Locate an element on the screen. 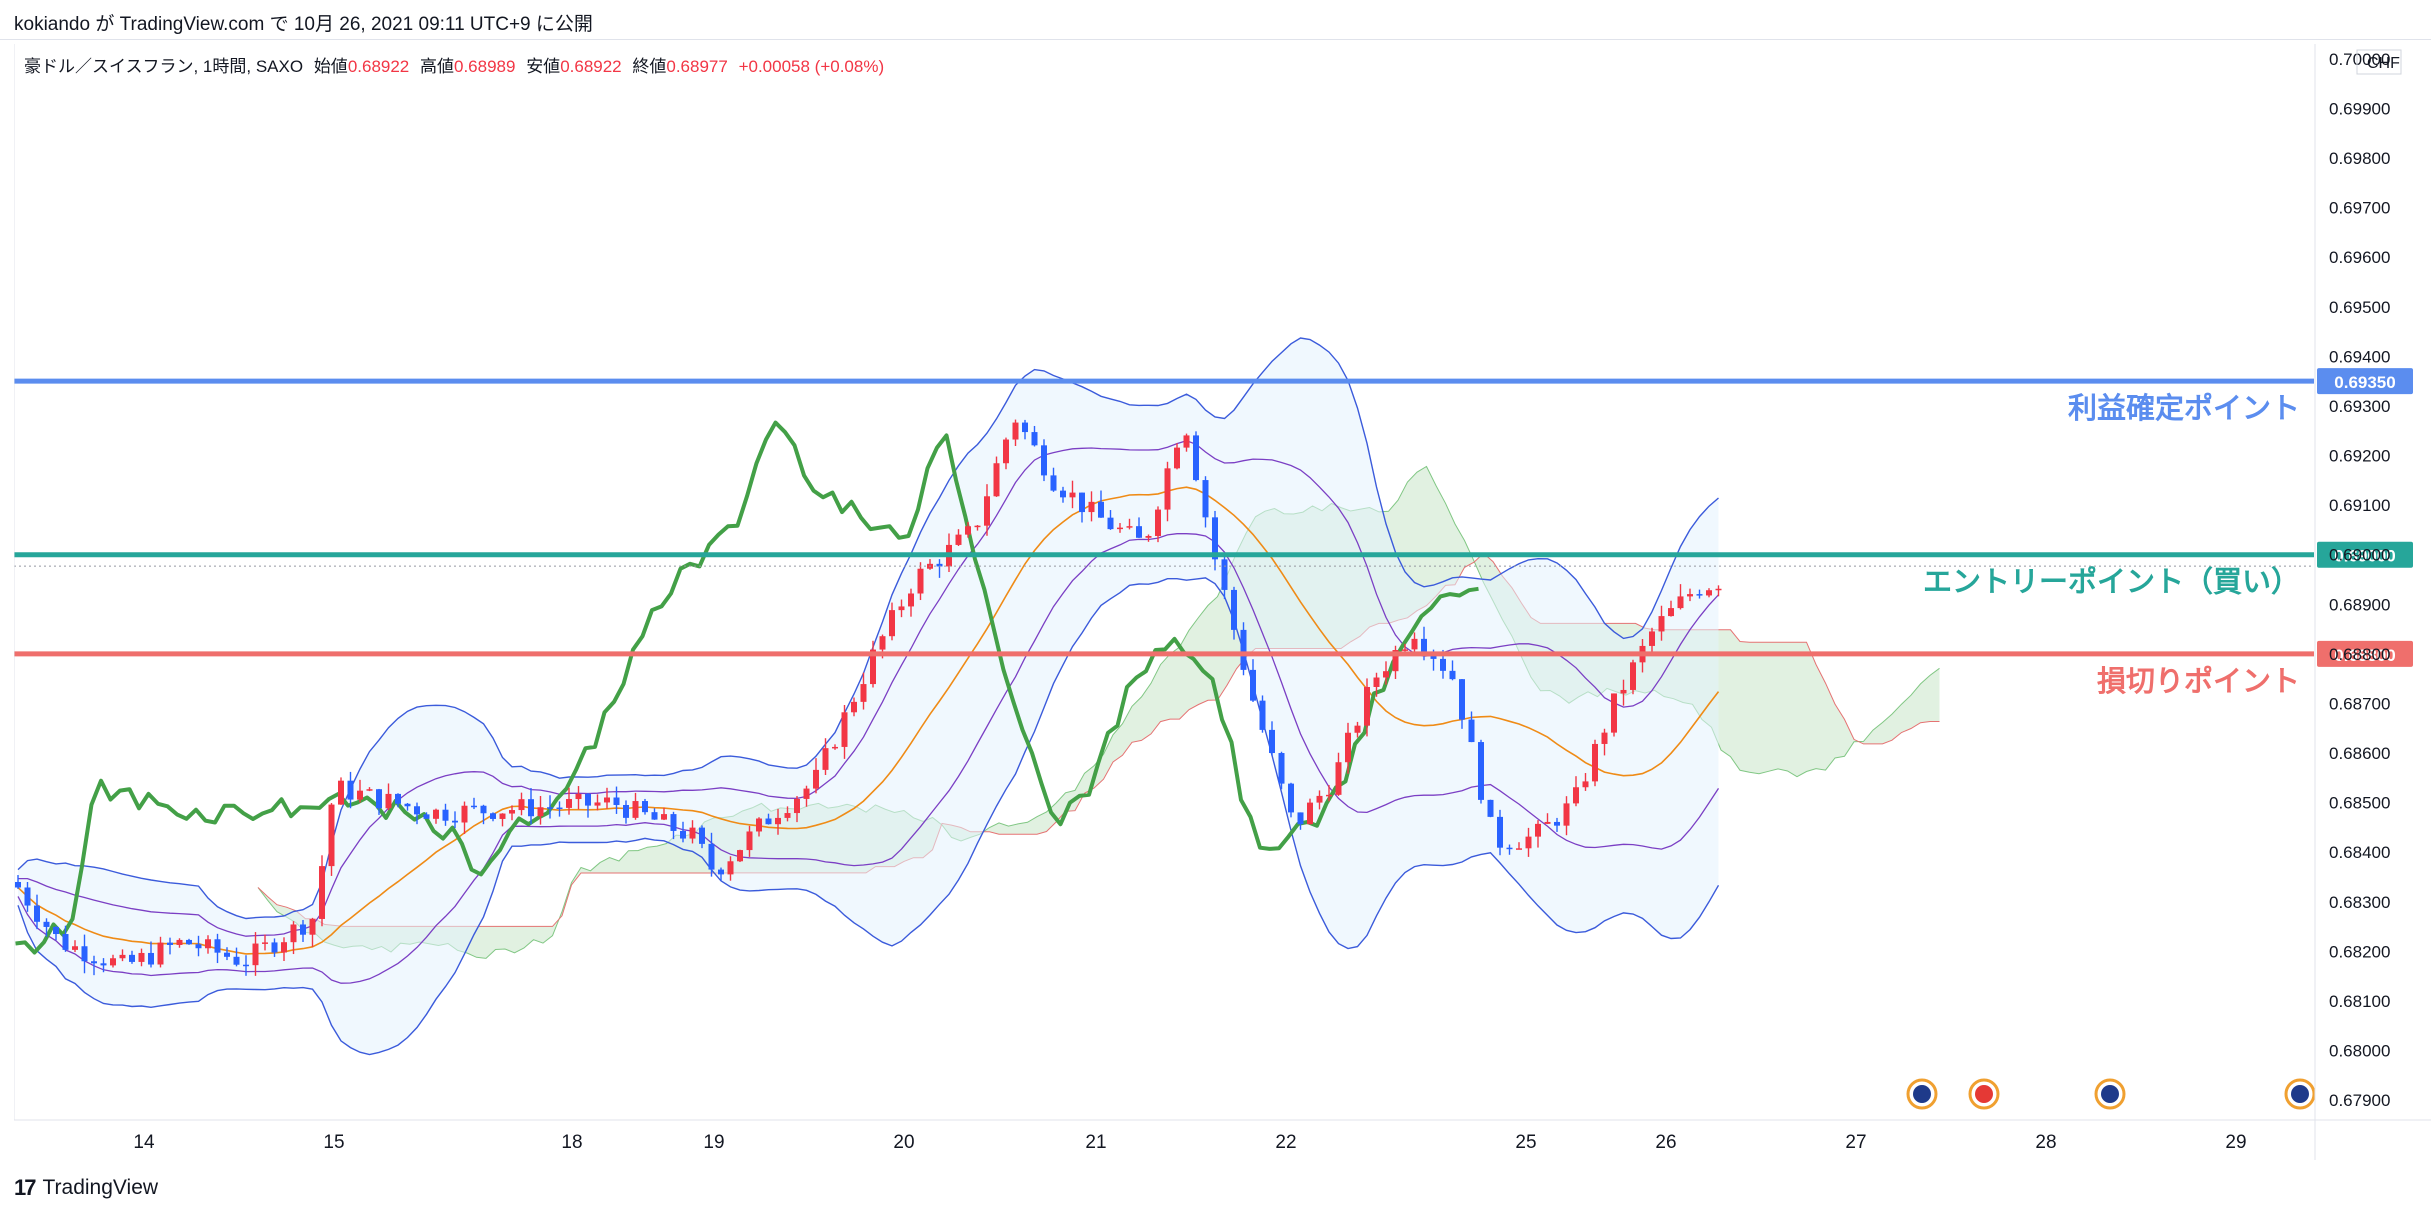 The image size is (2431, 1213). y-tick-label: 0.68000 is located at coordinates (2359, 1051).